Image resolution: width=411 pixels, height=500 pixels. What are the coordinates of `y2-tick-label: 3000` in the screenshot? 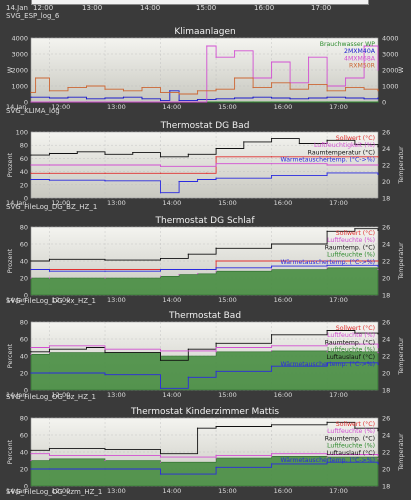 It's located at (390, 55).